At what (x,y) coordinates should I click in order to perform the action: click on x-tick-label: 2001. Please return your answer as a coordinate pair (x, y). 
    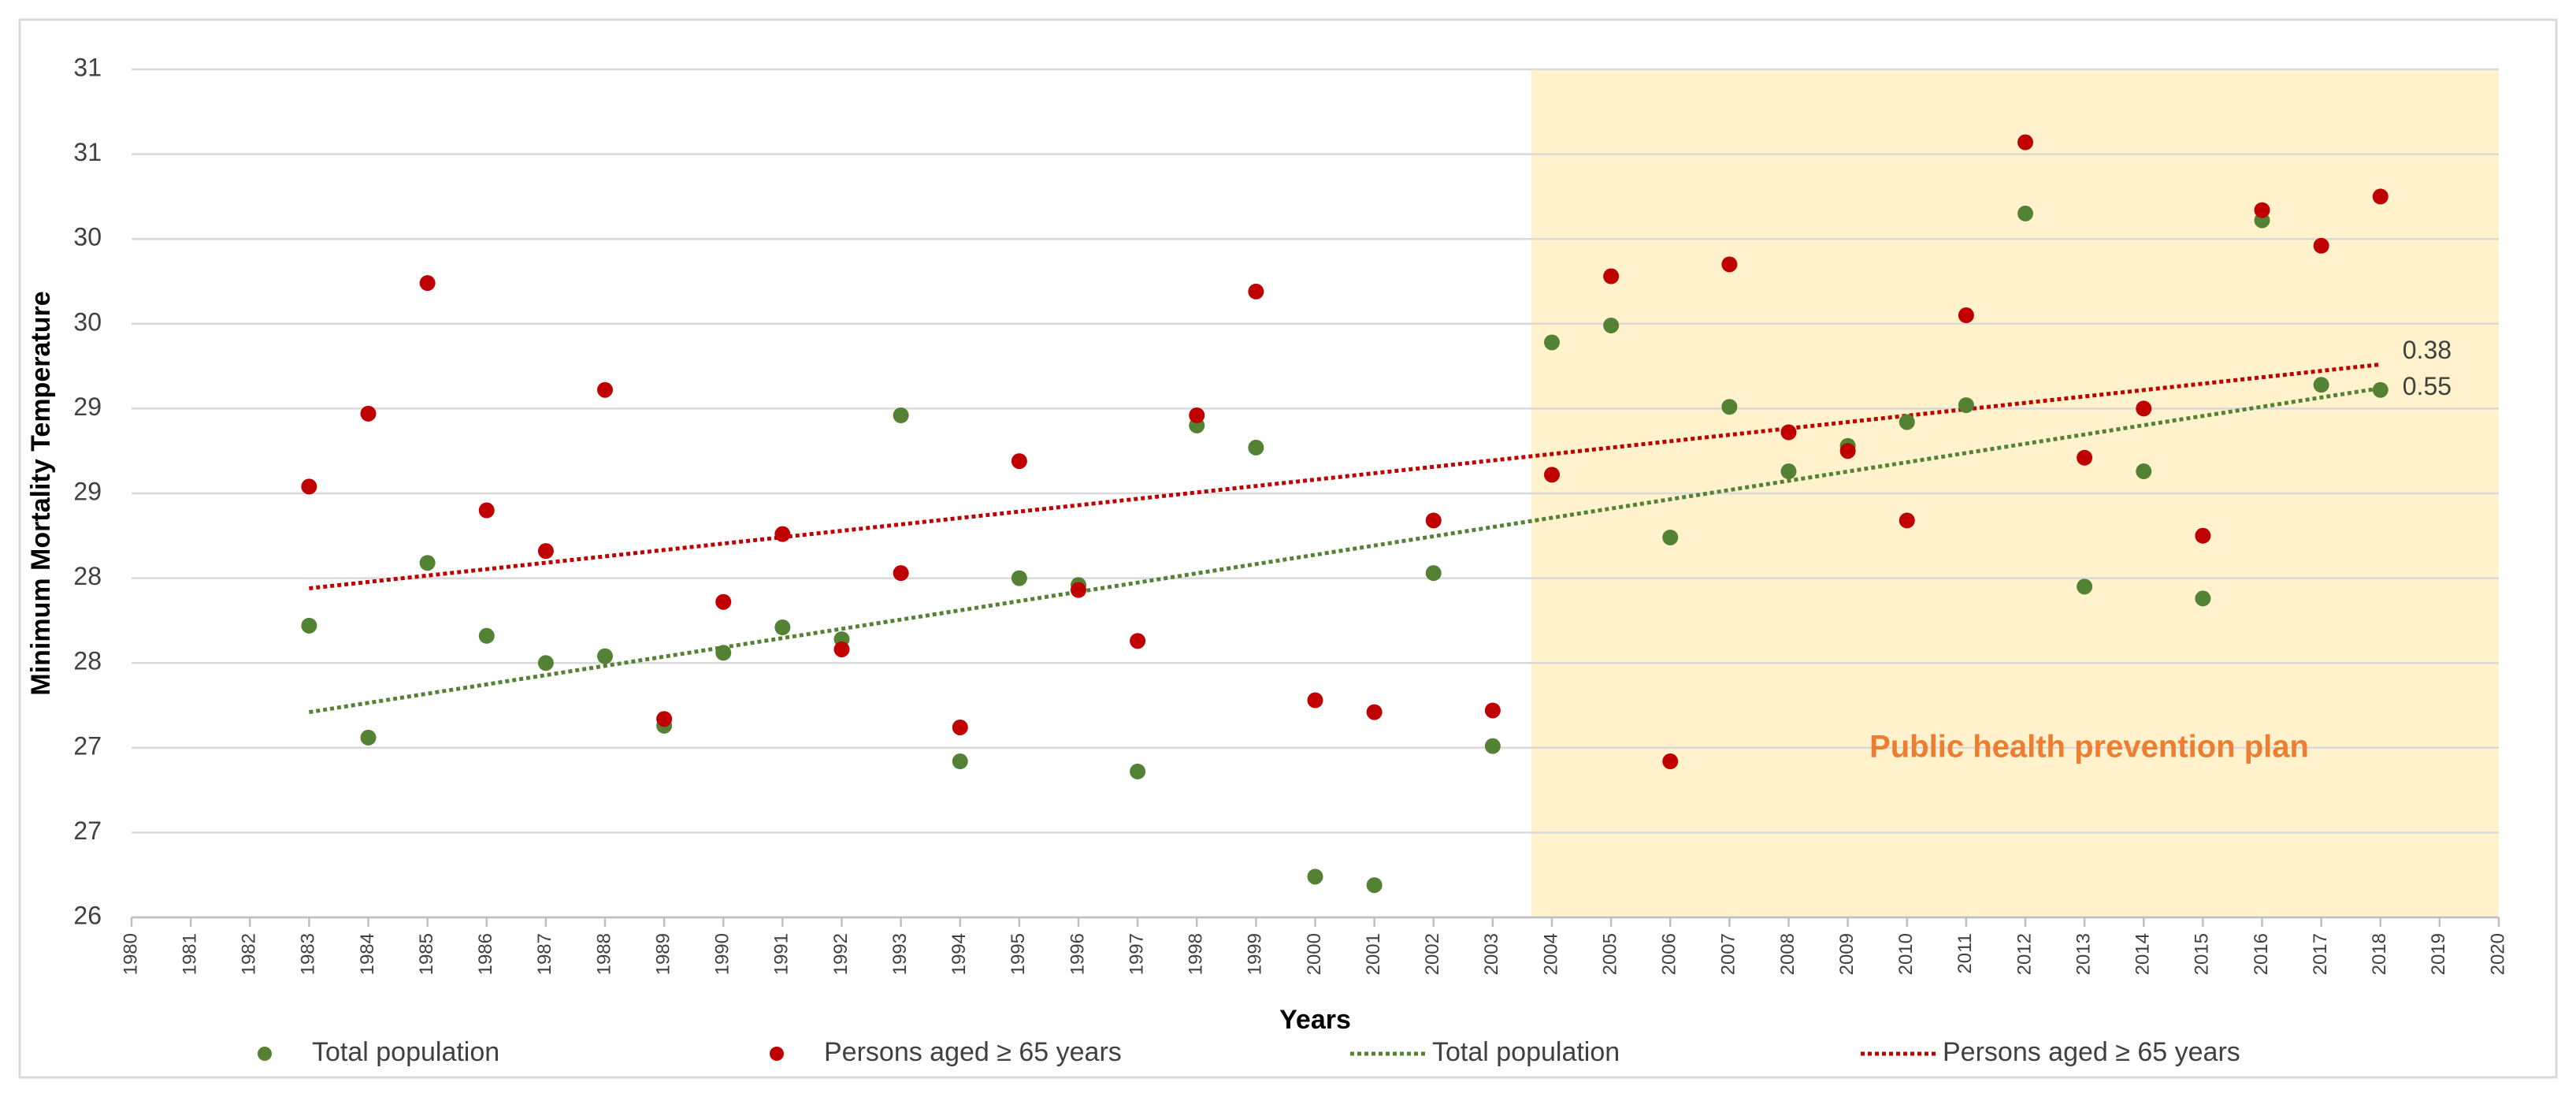
    Looking at the image, I should click on (1373, 954).